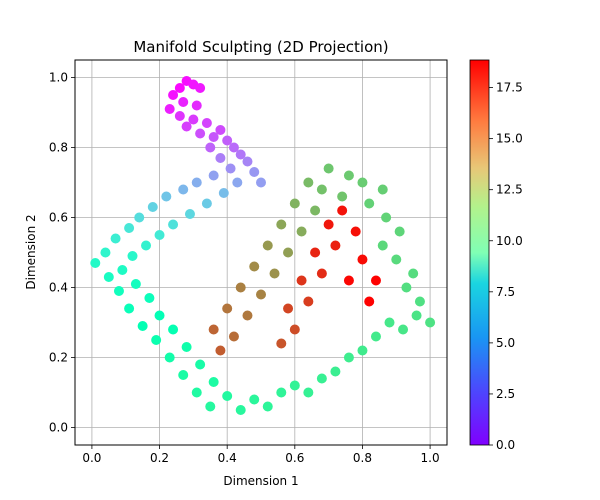  I want to click on x-tick-label: 0.6, so click(294, 458).